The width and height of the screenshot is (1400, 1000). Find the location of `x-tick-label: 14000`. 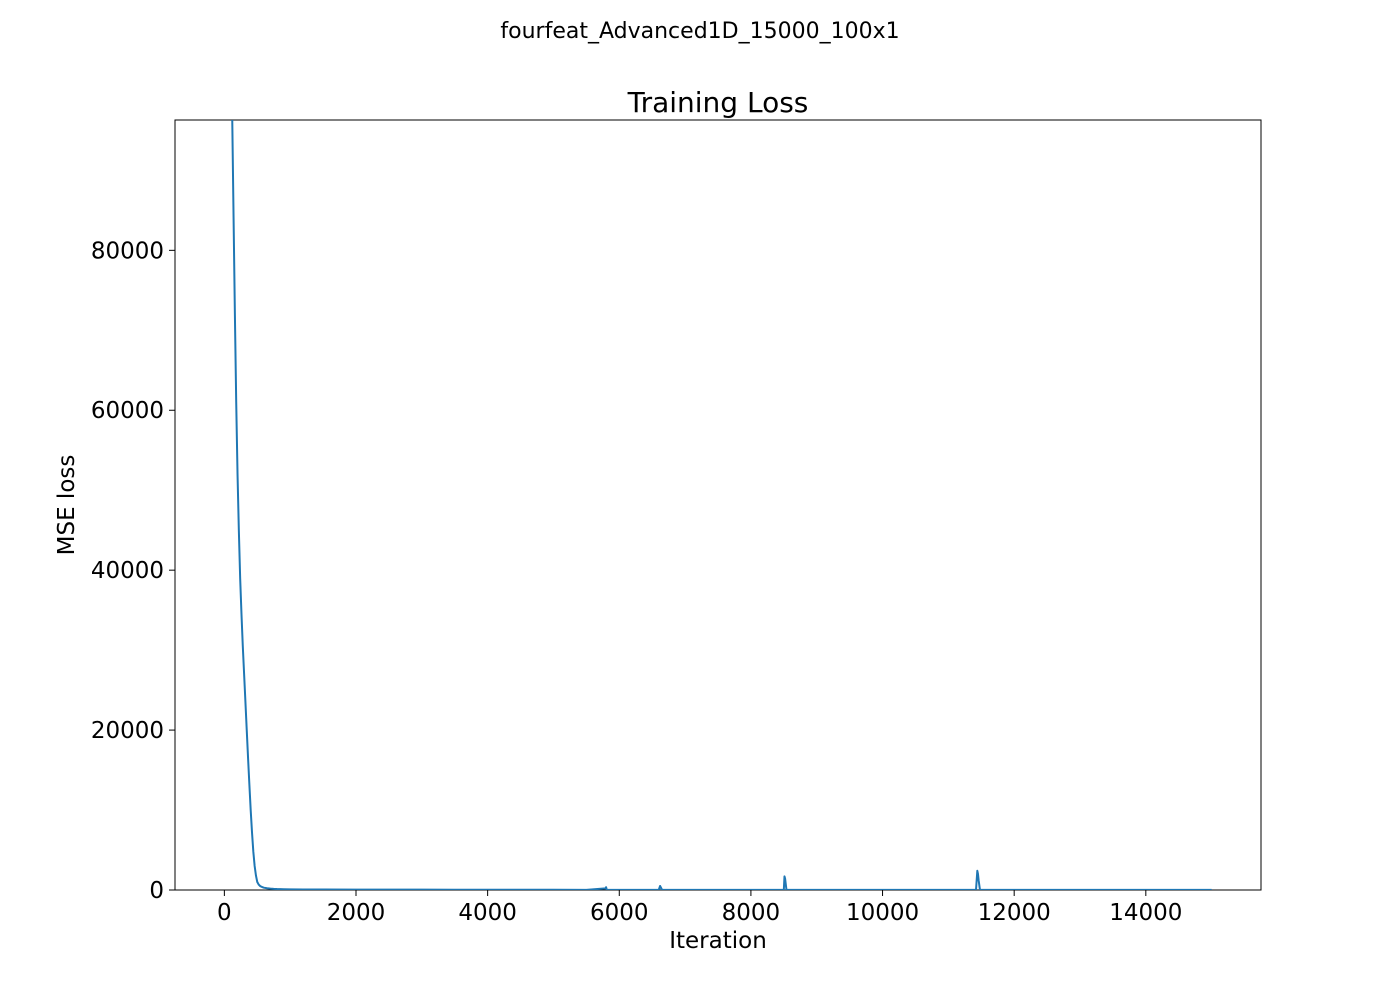

x-tick-label: 14000 is located at coordinates (1145, 913).